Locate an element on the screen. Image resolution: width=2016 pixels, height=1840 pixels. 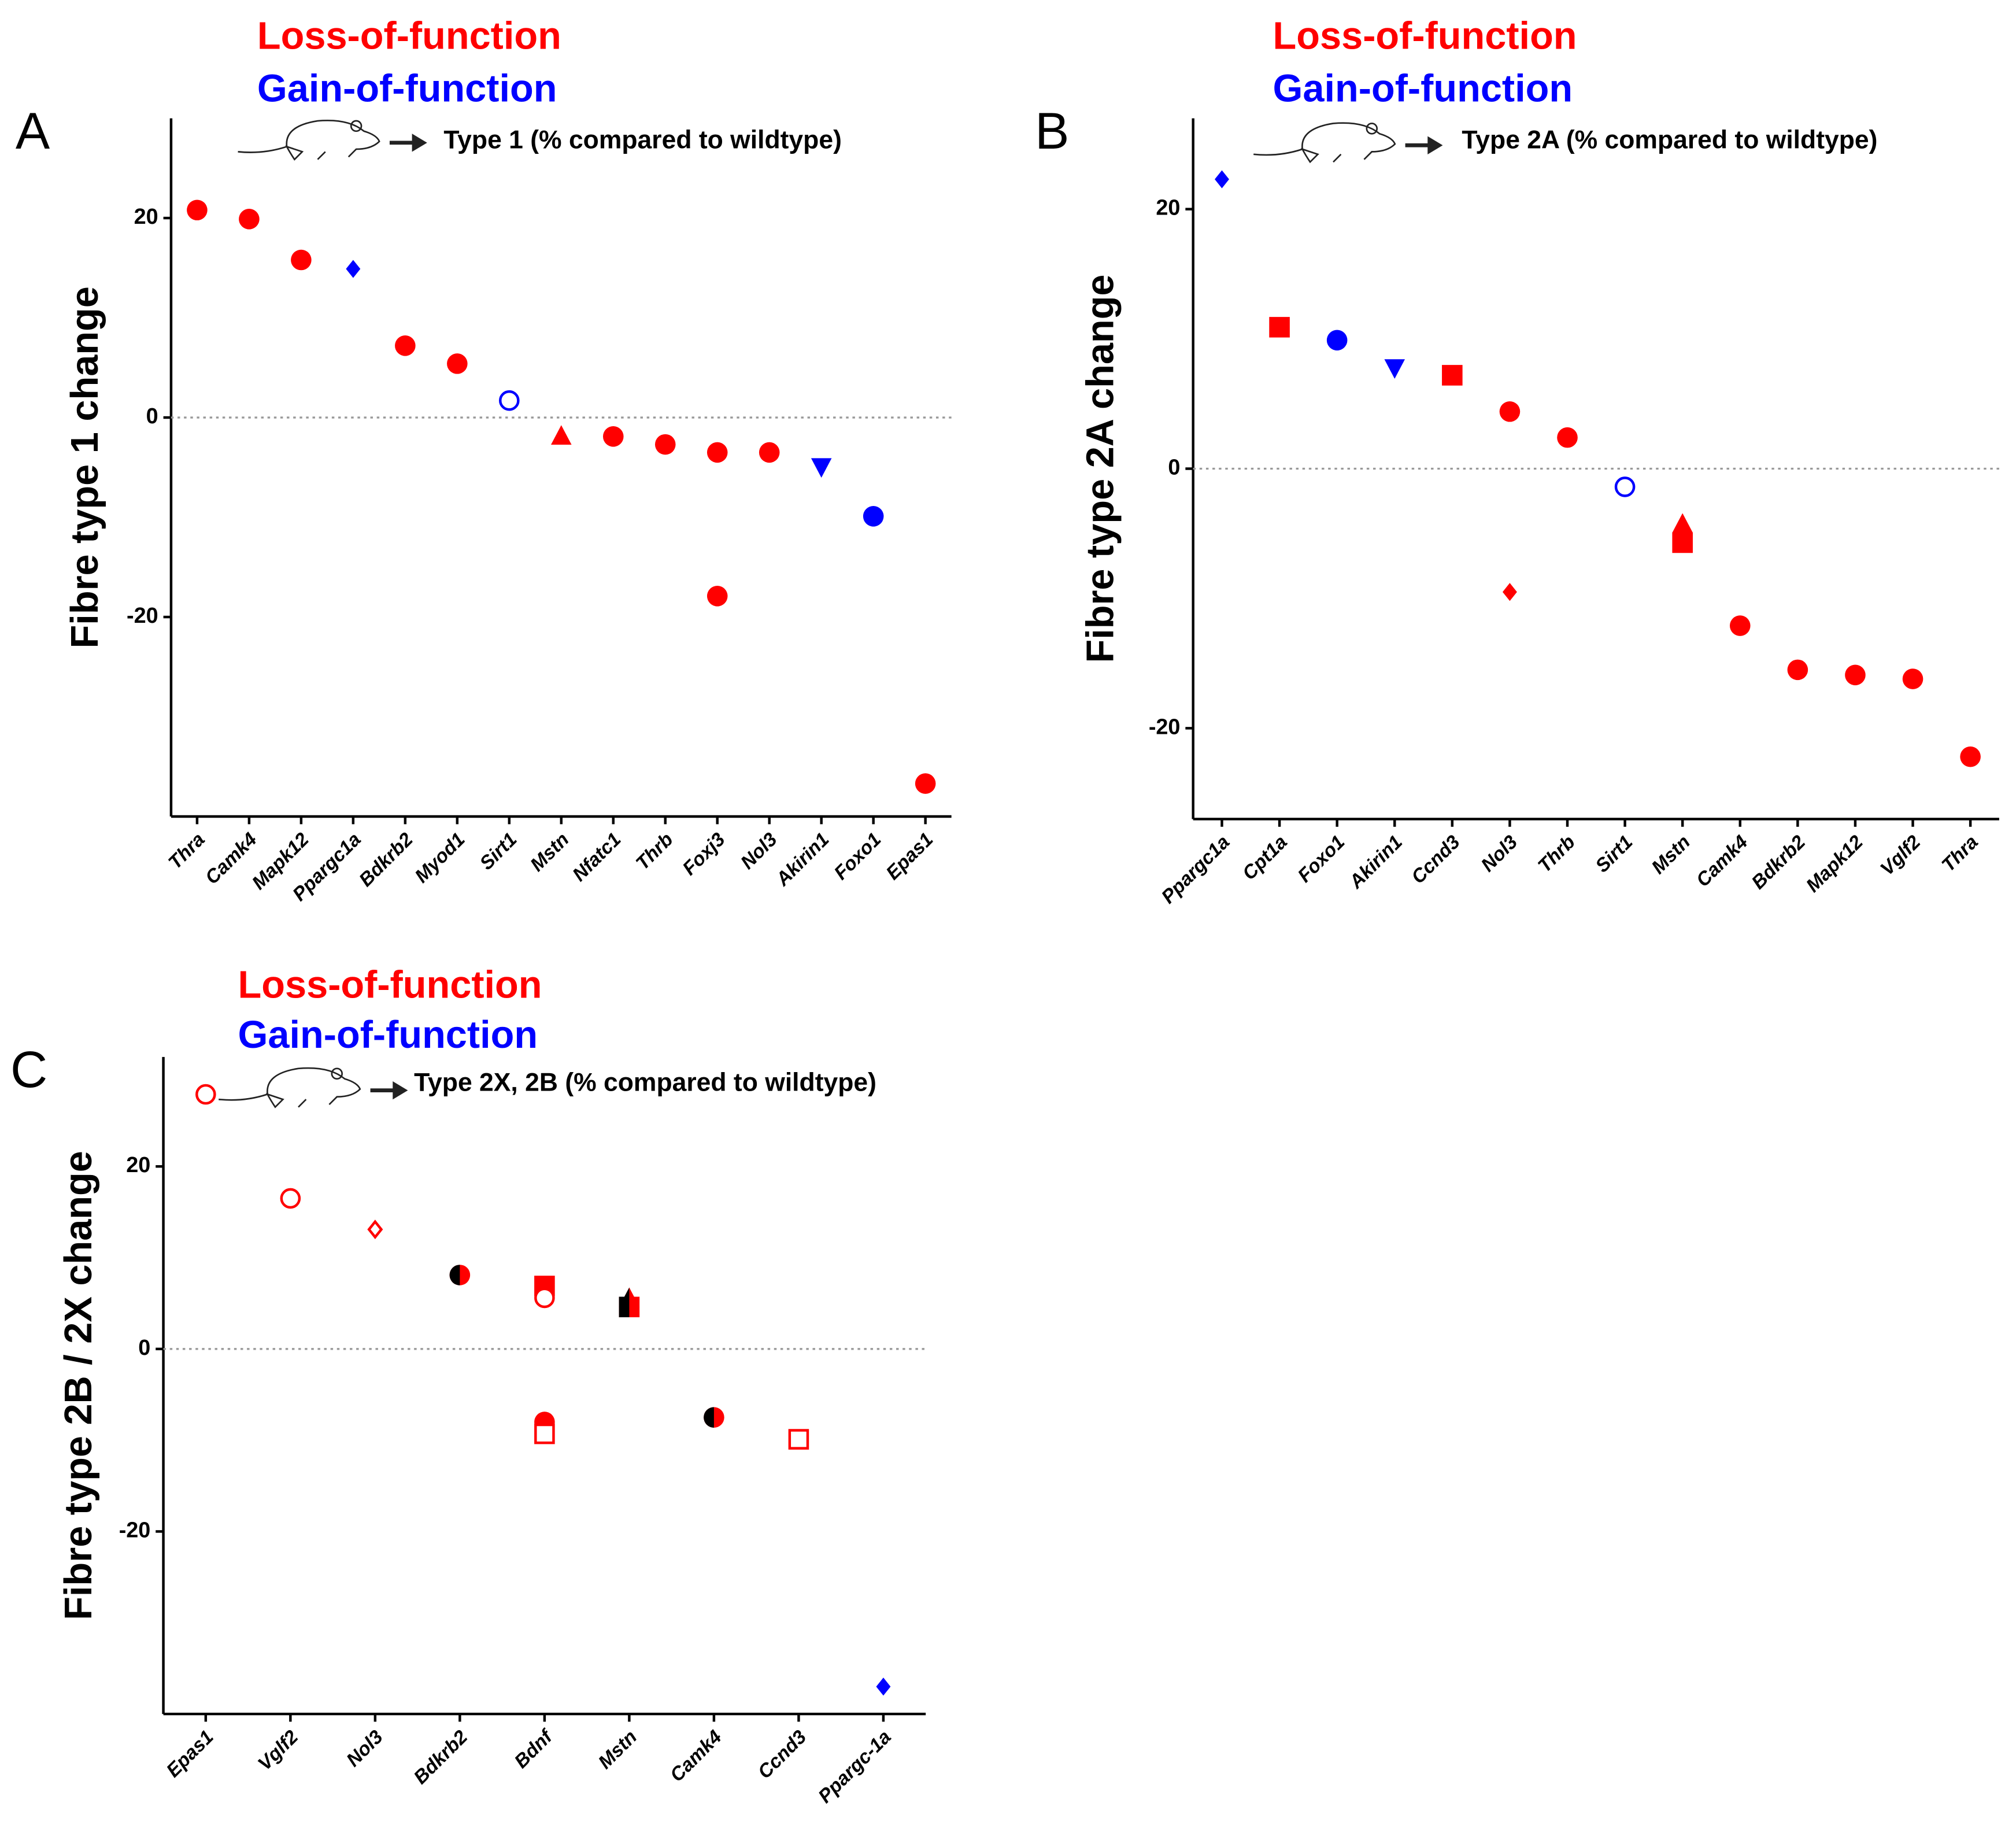
panel-letter: A is located at coordinates (33, 131).